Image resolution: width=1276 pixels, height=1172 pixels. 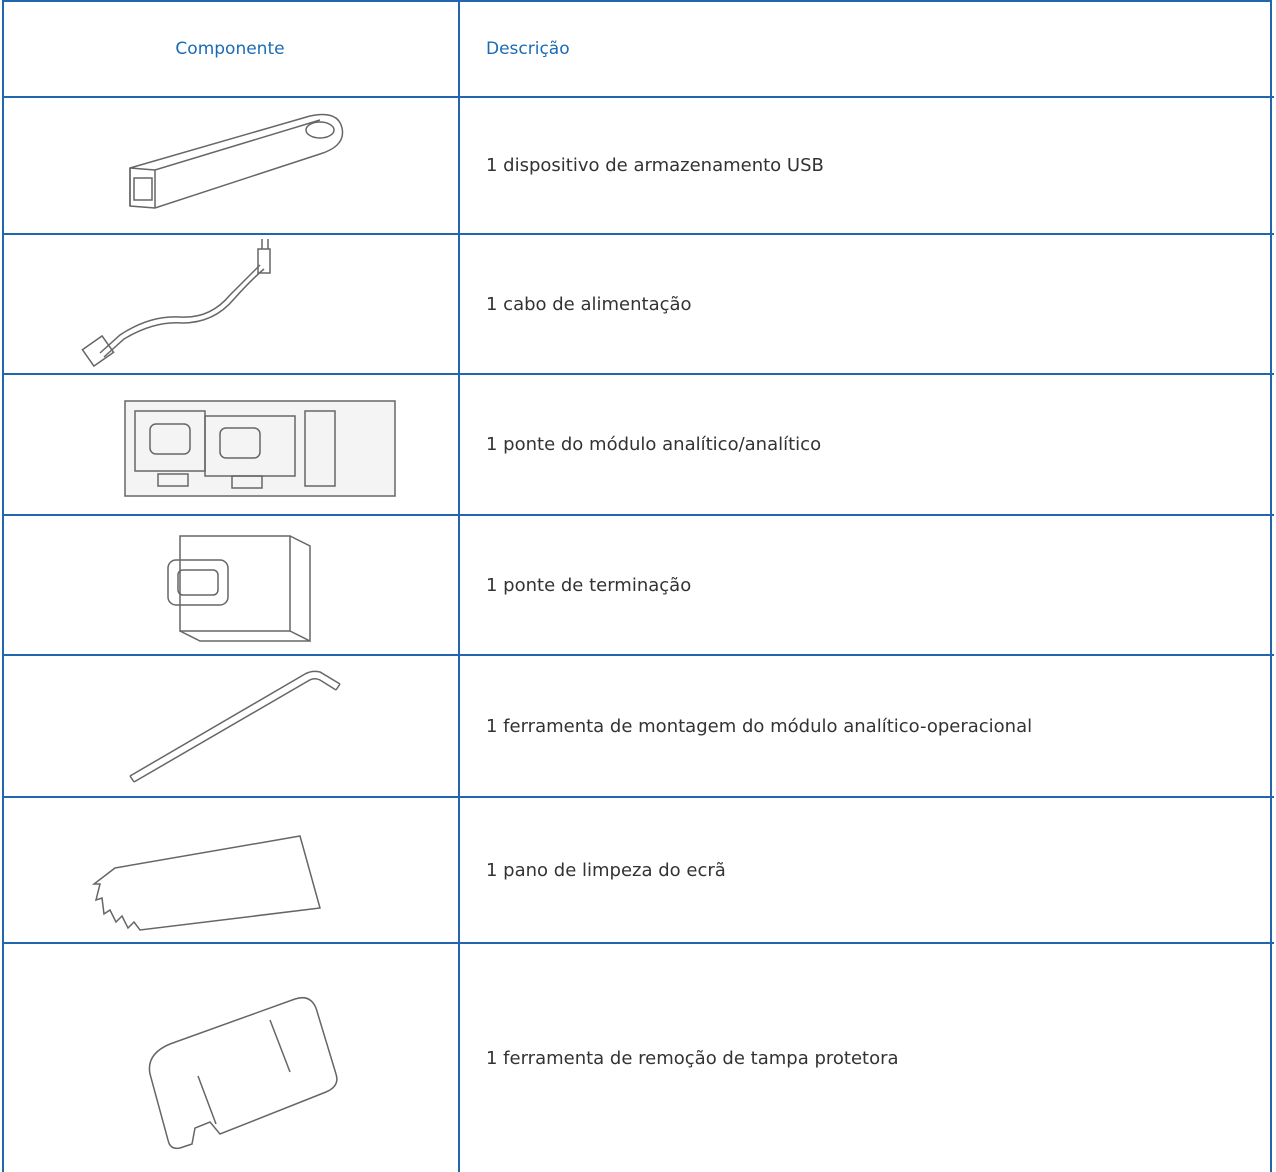 What do you see at coordinates (236, 161) in the screenshot?
I see `usb-drive-image` at bounding box center [236, 161].